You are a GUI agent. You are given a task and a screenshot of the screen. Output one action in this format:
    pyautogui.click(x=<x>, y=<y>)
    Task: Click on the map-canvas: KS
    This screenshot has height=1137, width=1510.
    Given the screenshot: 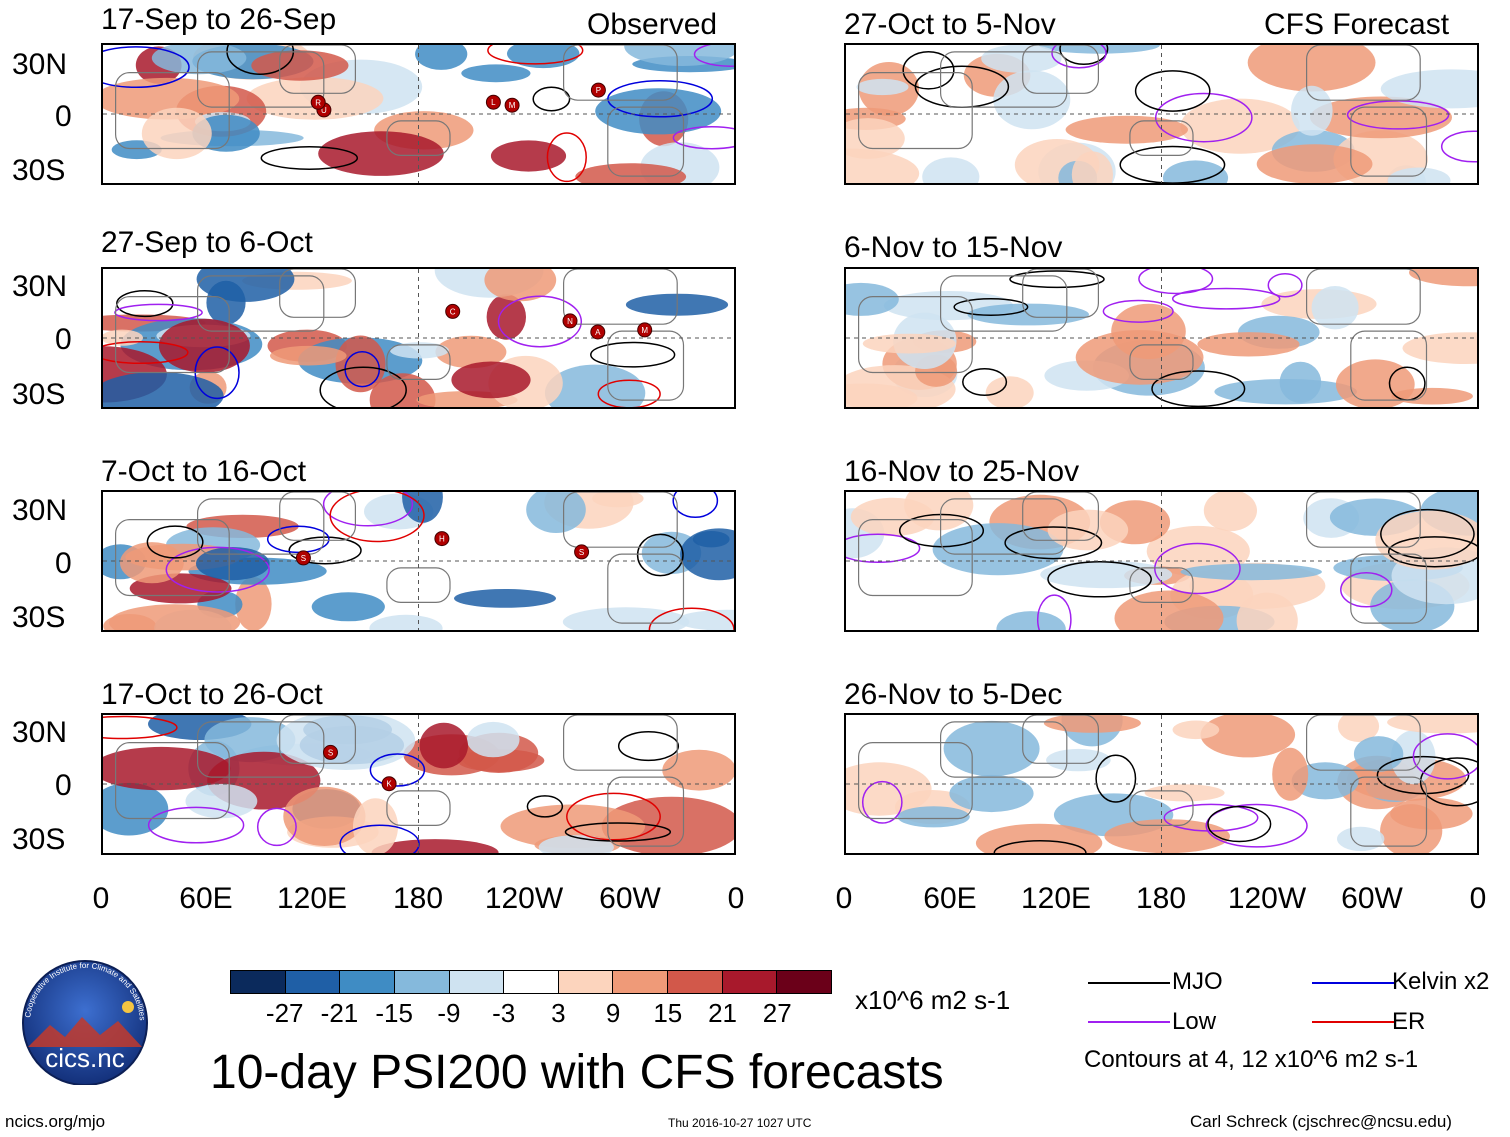 What is the action you would take?
    pyautogui.click(x=418, y=784)
    